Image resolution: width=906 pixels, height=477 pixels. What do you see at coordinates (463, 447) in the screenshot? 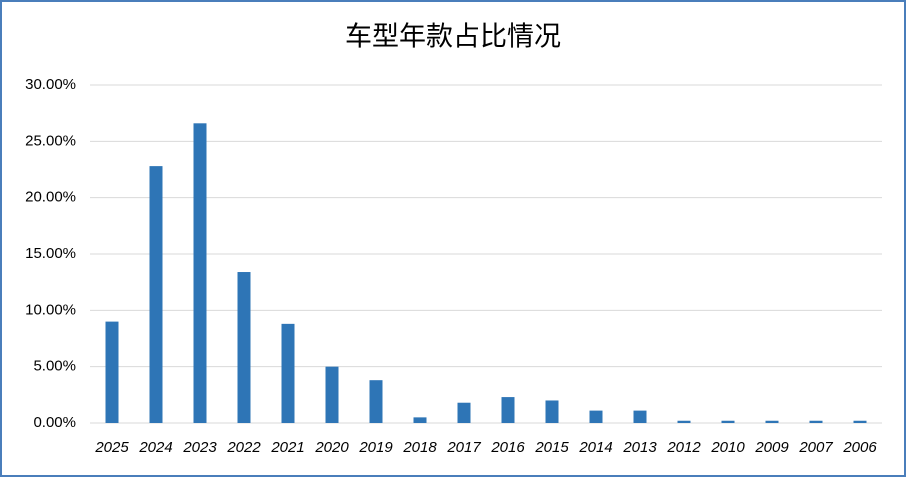
I see `x-tick-label: 2017` at bounding box center [463, 447].